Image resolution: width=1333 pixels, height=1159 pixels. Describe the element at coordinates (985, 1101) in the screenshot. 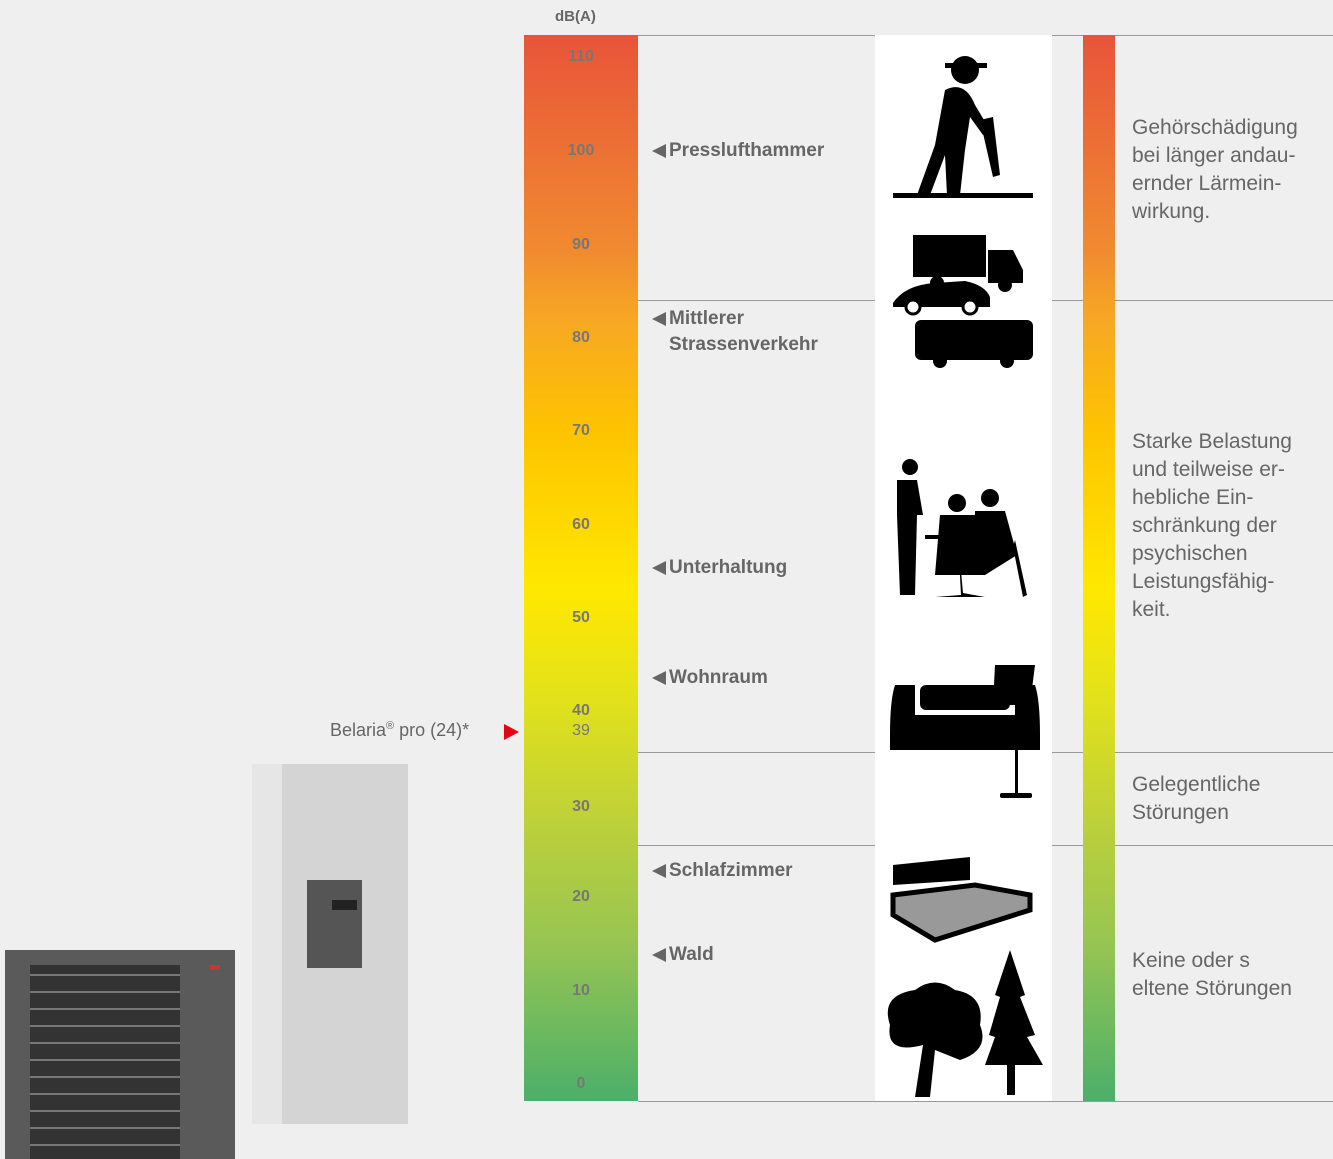

I see `divider` at that location.